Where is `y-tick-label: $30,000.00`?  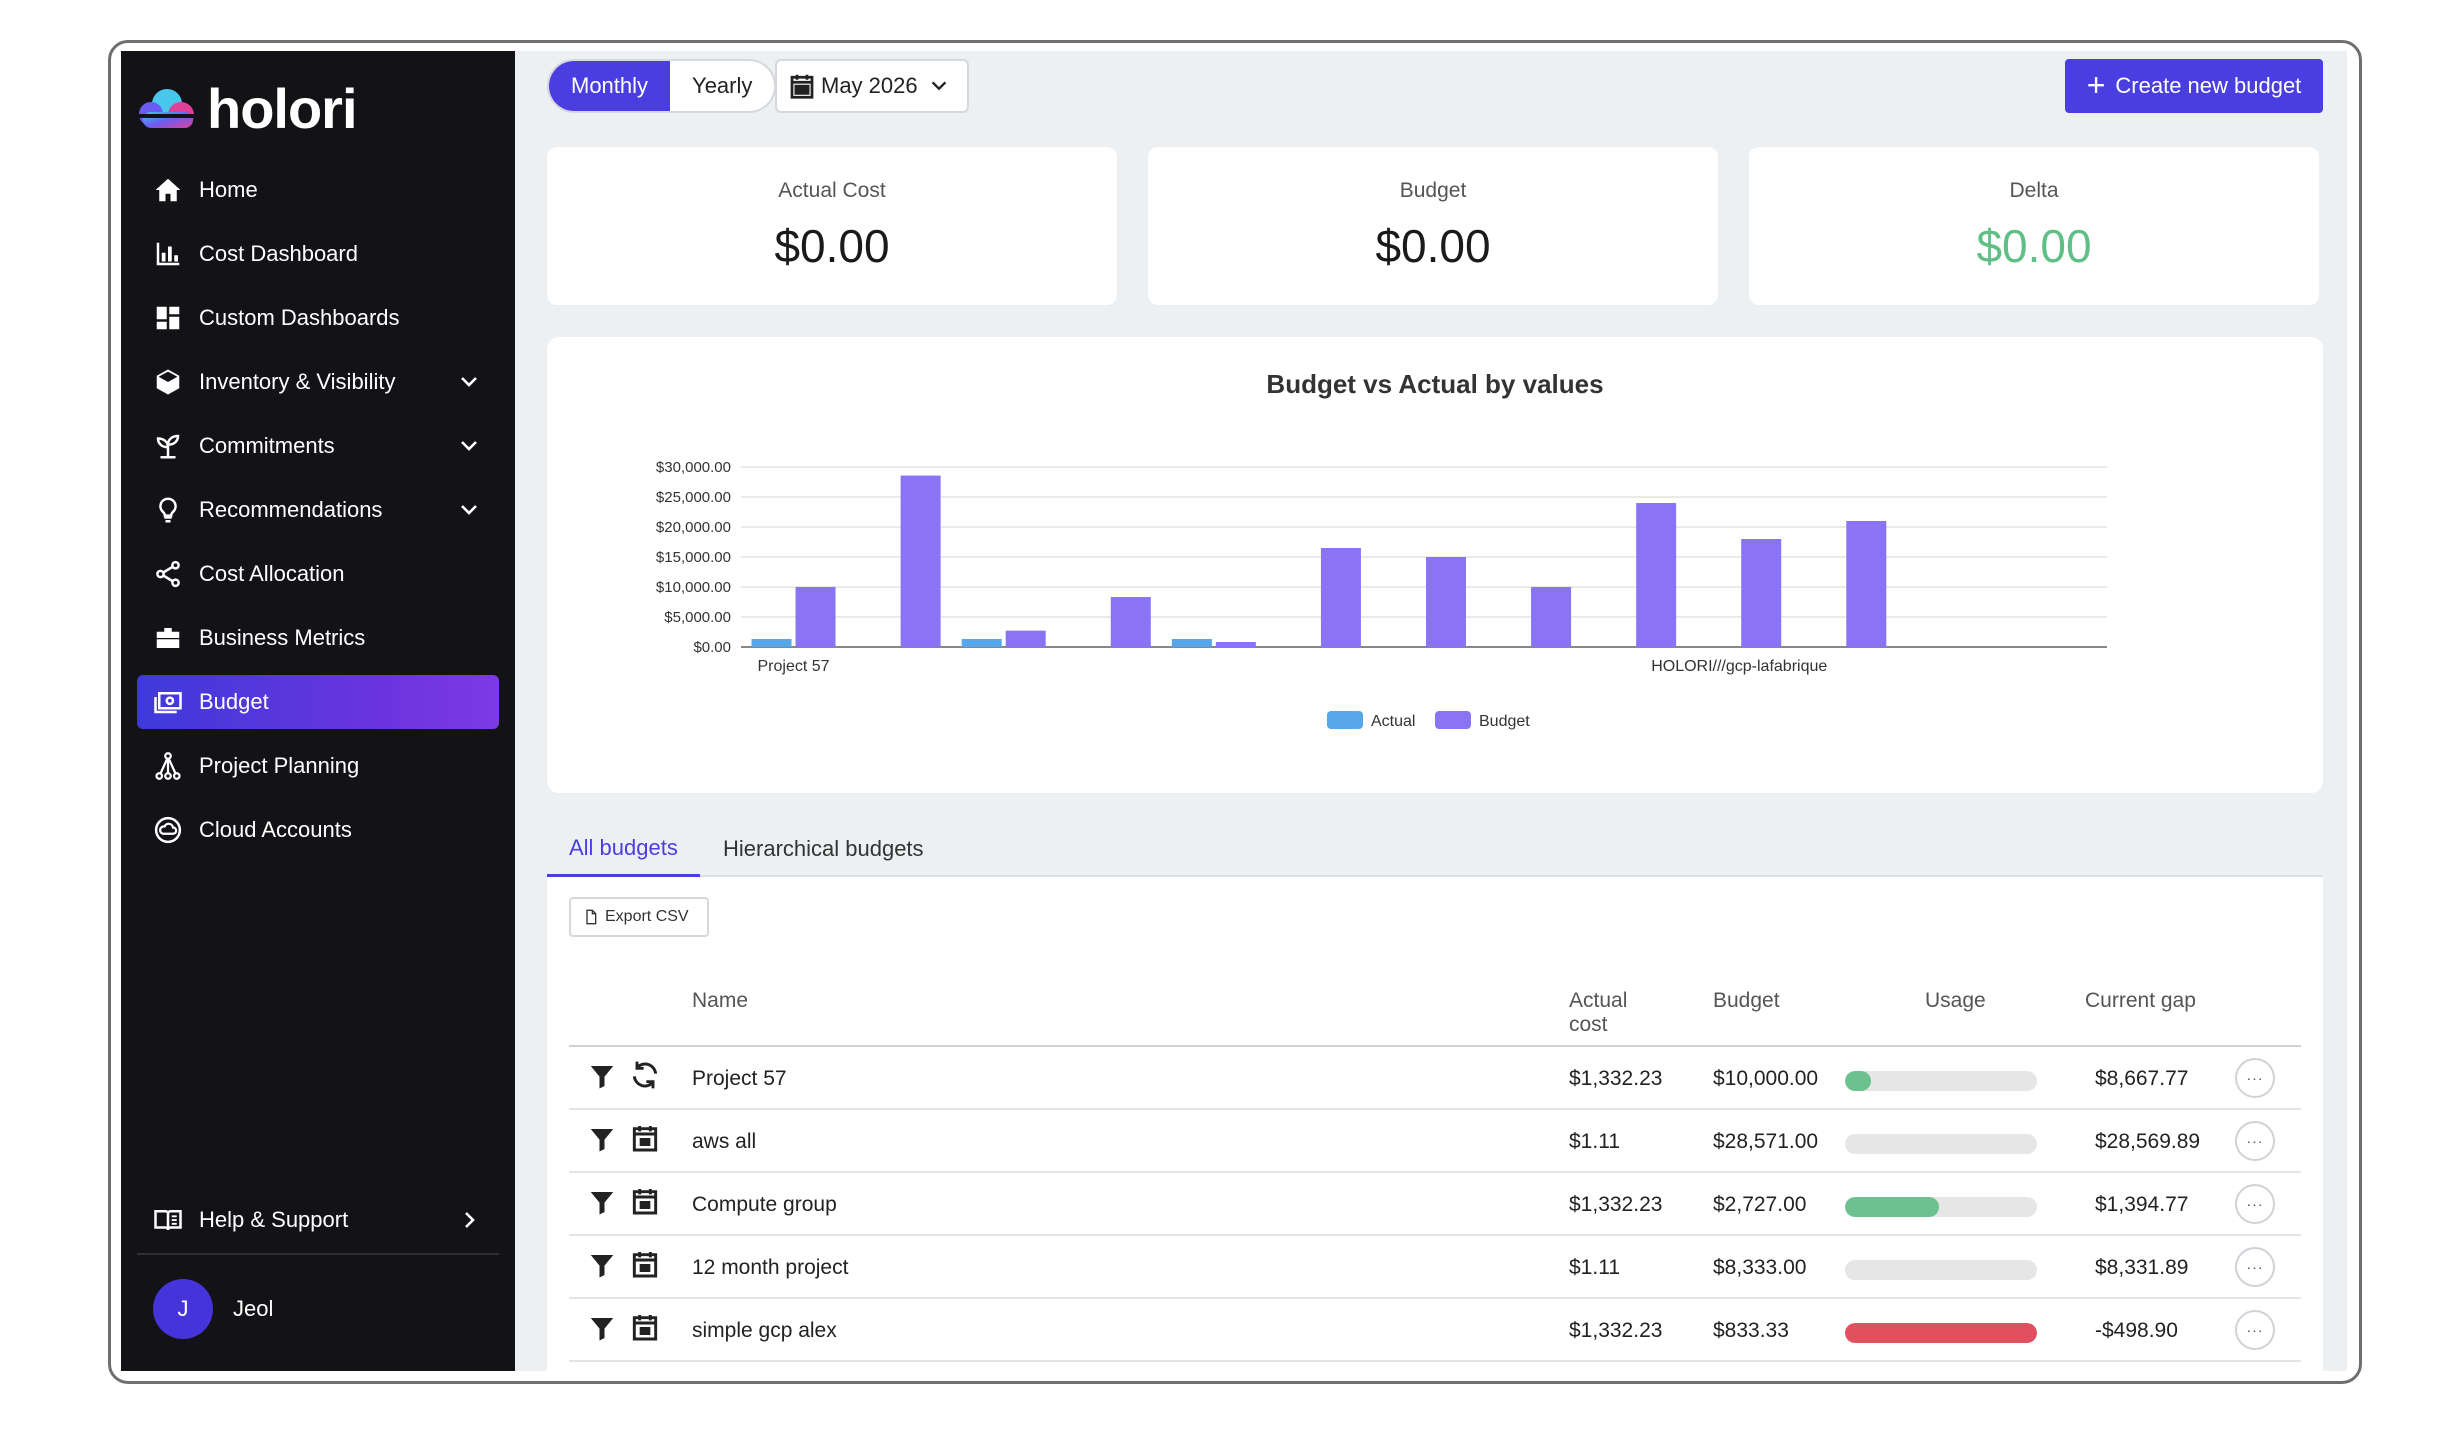
y-tick-label: $30,000.00 is located at coordinates (693, 467).